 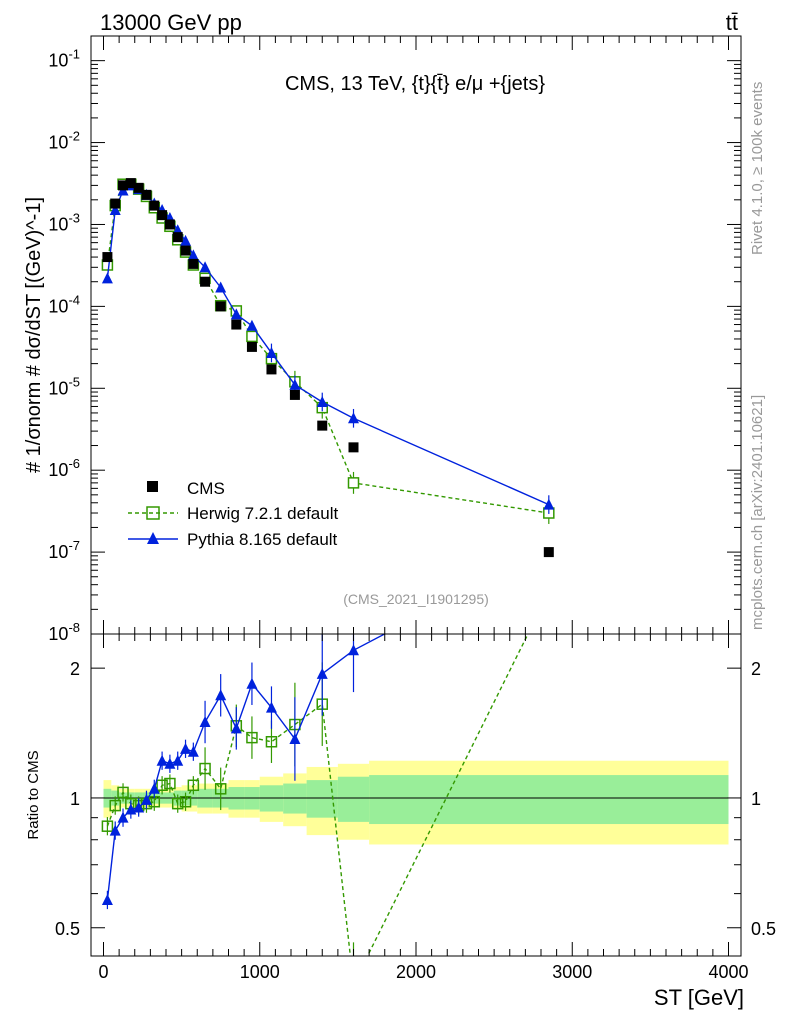 I want to click on legend-cms-marker, so click(x=152, y=486).